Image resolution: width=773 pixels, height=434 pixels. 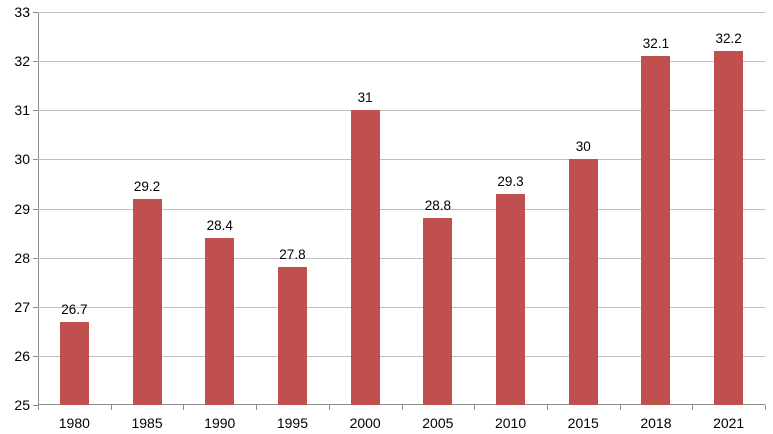 What do you see at coordinates (74, 423) in the screenshot?
I see `x-category-label: 1980` at bounding box center [74, 423].